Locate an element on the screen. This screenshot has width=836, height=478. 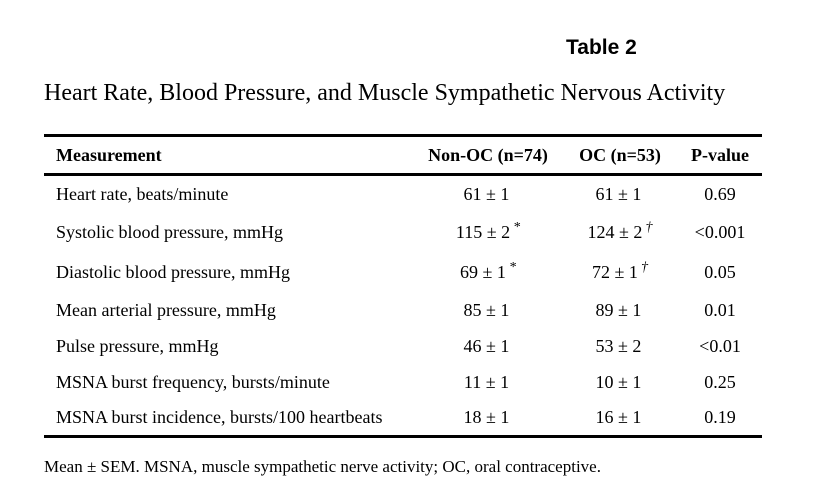
oc-cell: 72 ± 1 † is located at coordinates (620, 273).